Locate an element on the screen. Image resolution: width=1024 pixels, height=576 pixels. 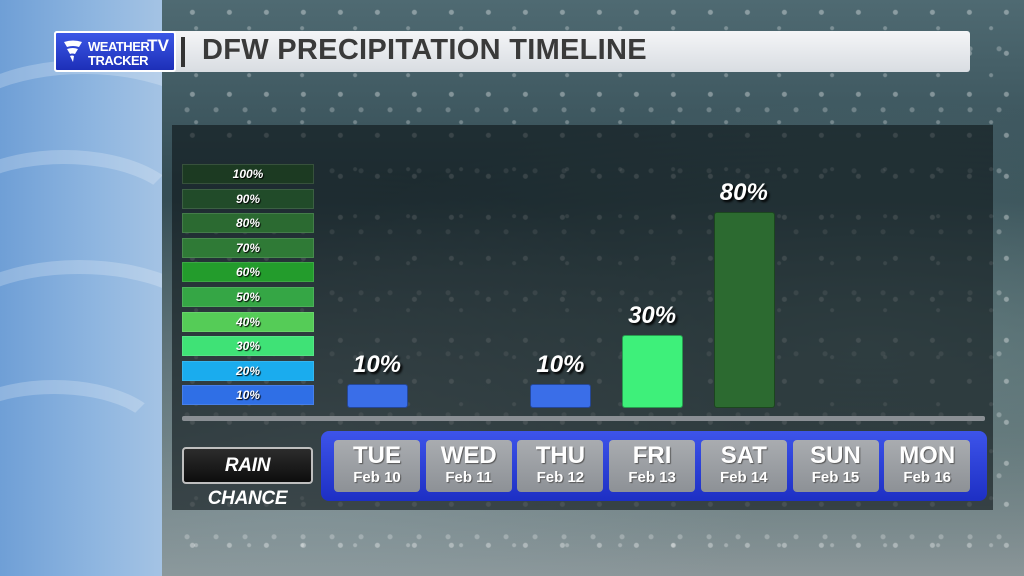
day-date: Feb 15 is located at coordinates (835, 477).